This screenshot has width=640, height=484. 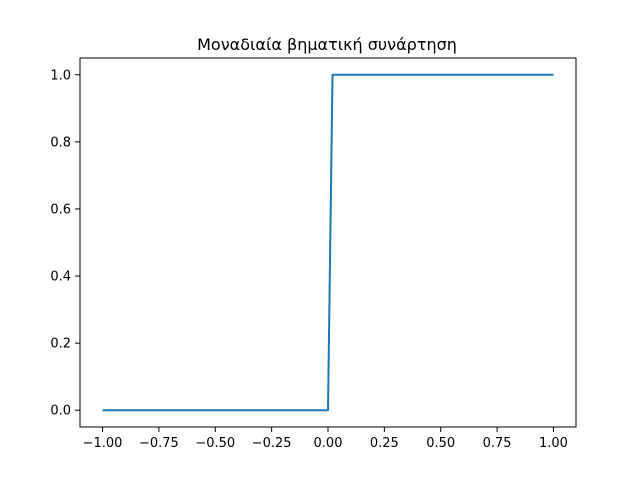 What do you see at coordinates (327, 44) in the screenshot?
I see `chart-title: Μοναδιαία βηματική συνάρτηση` at bounding box center [327, 44].